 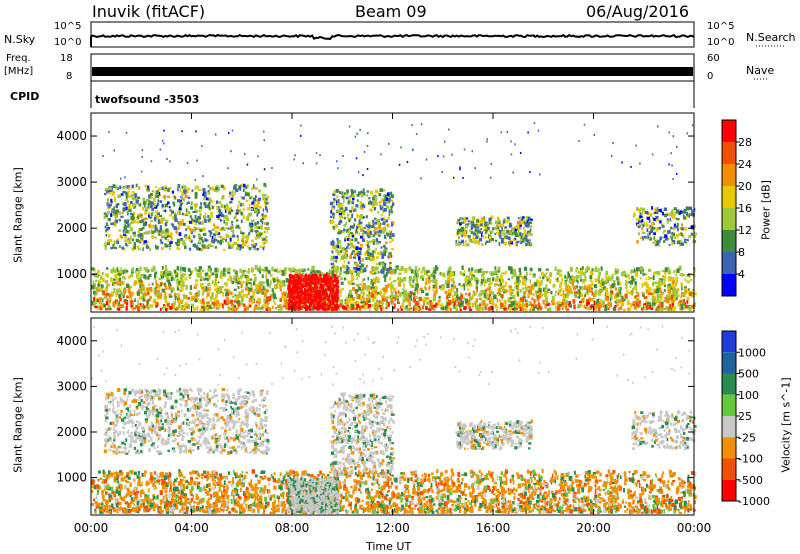 I want to click on noise-panel-frame, so click(x=392, y=34).